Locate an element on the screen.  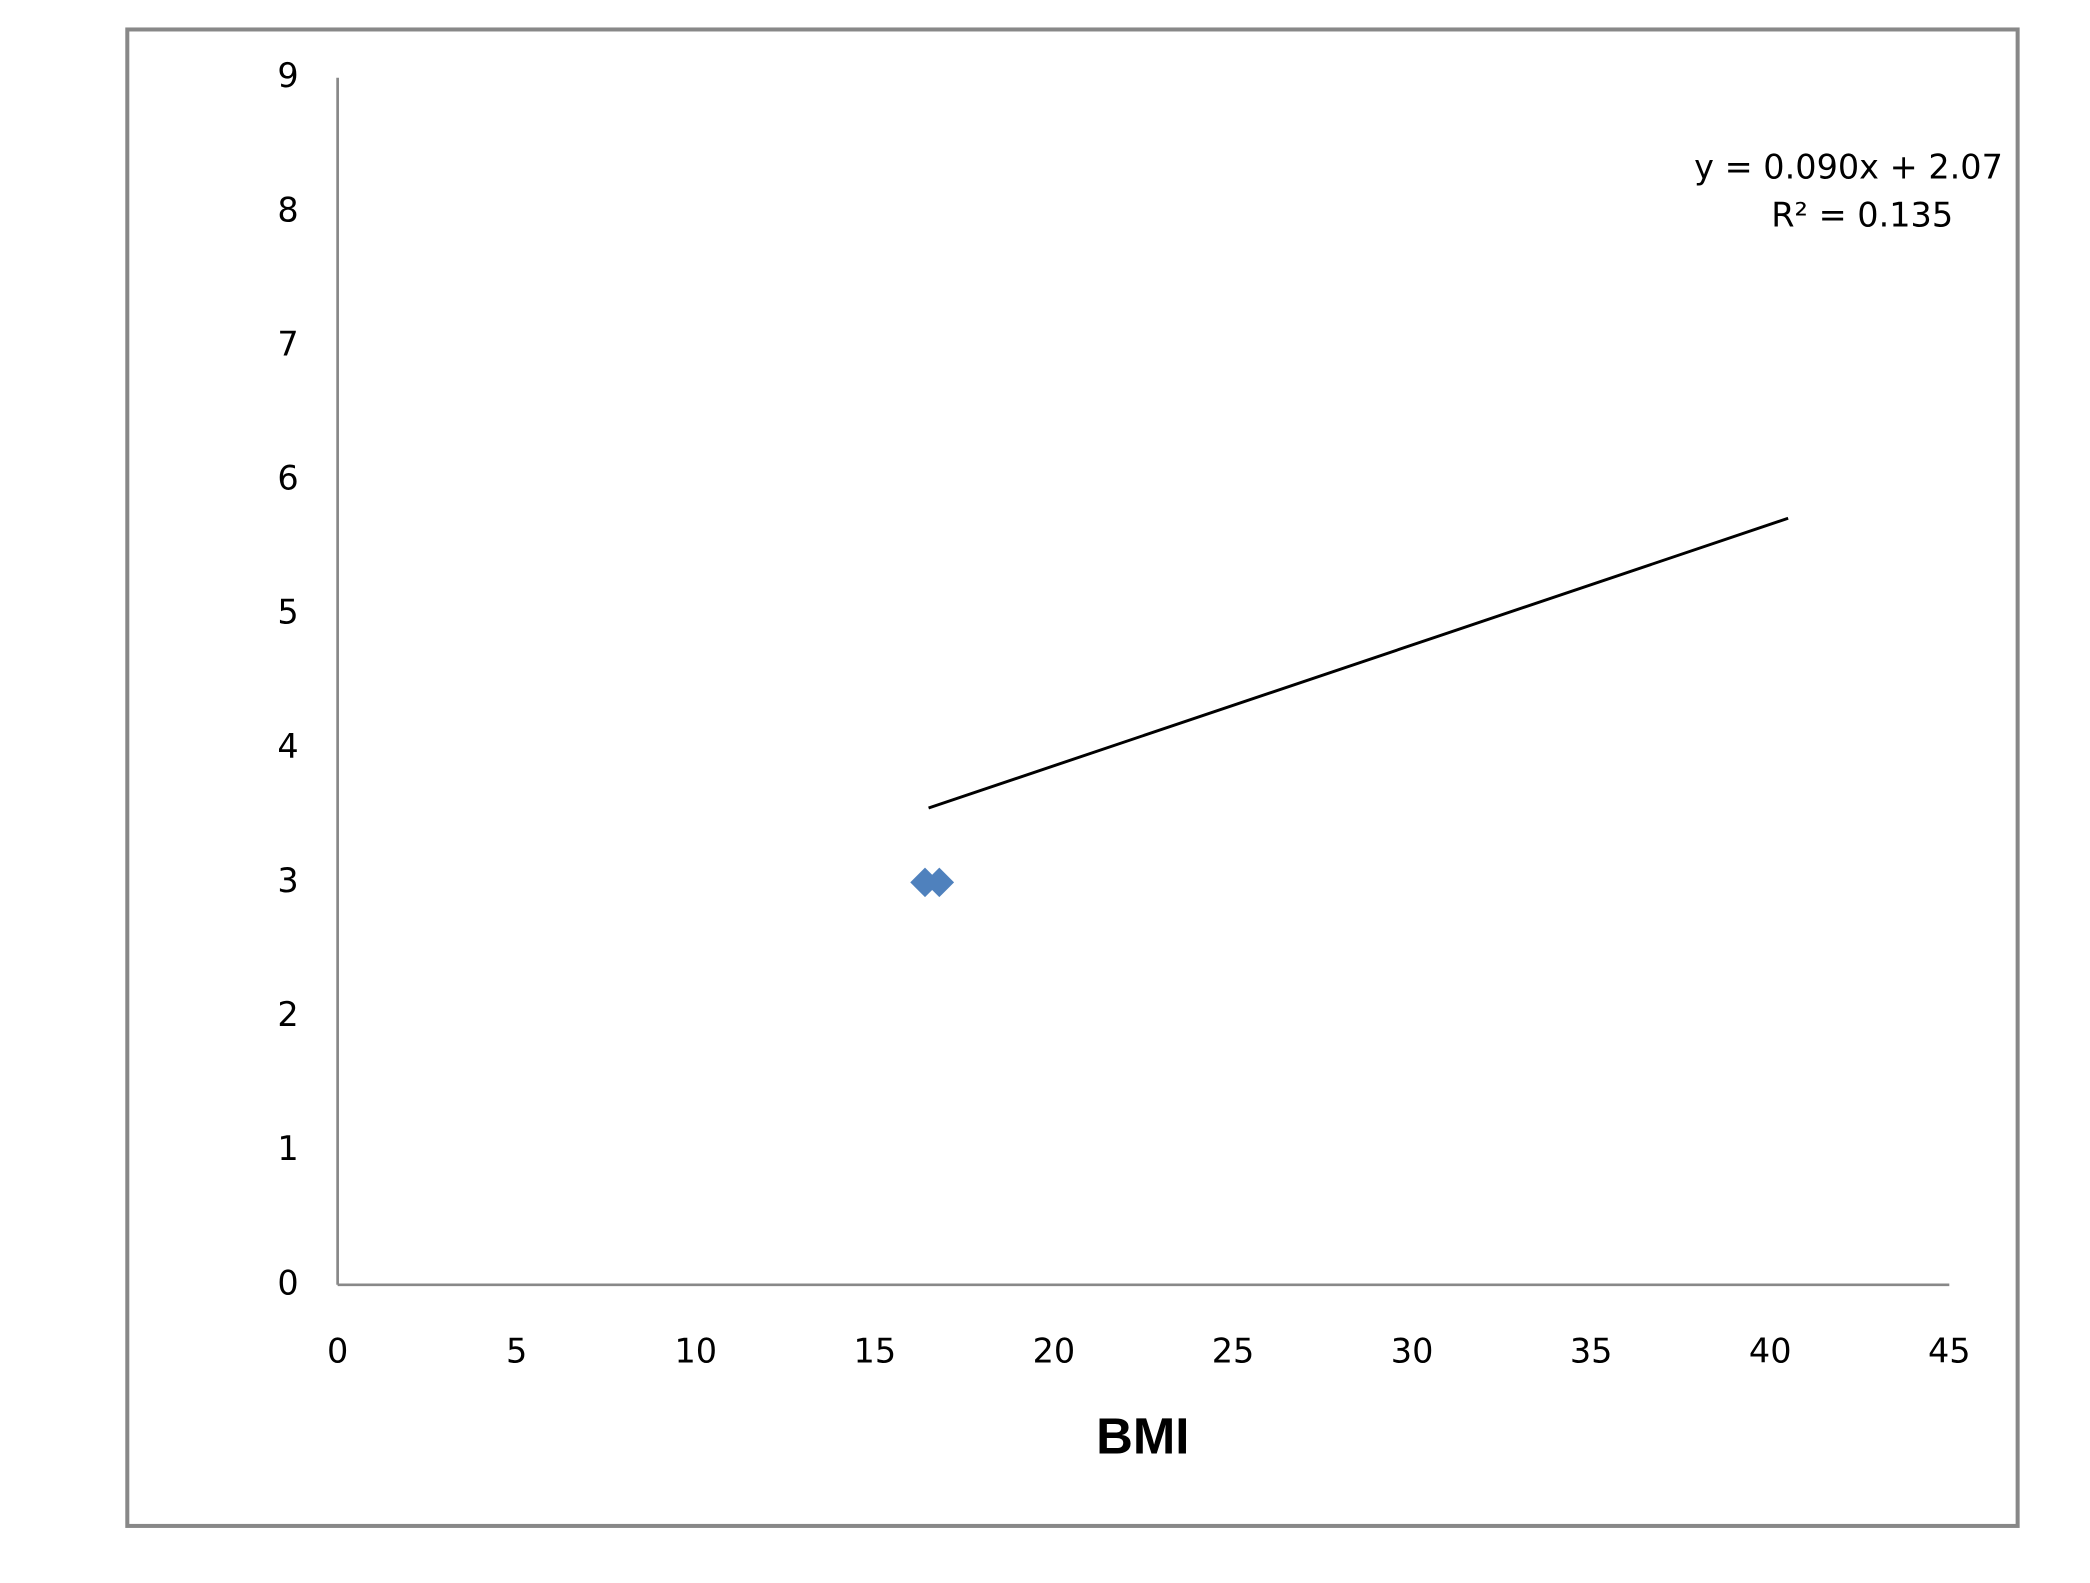
x-tick-label: 35 is located at coordinates (1591, 1351).